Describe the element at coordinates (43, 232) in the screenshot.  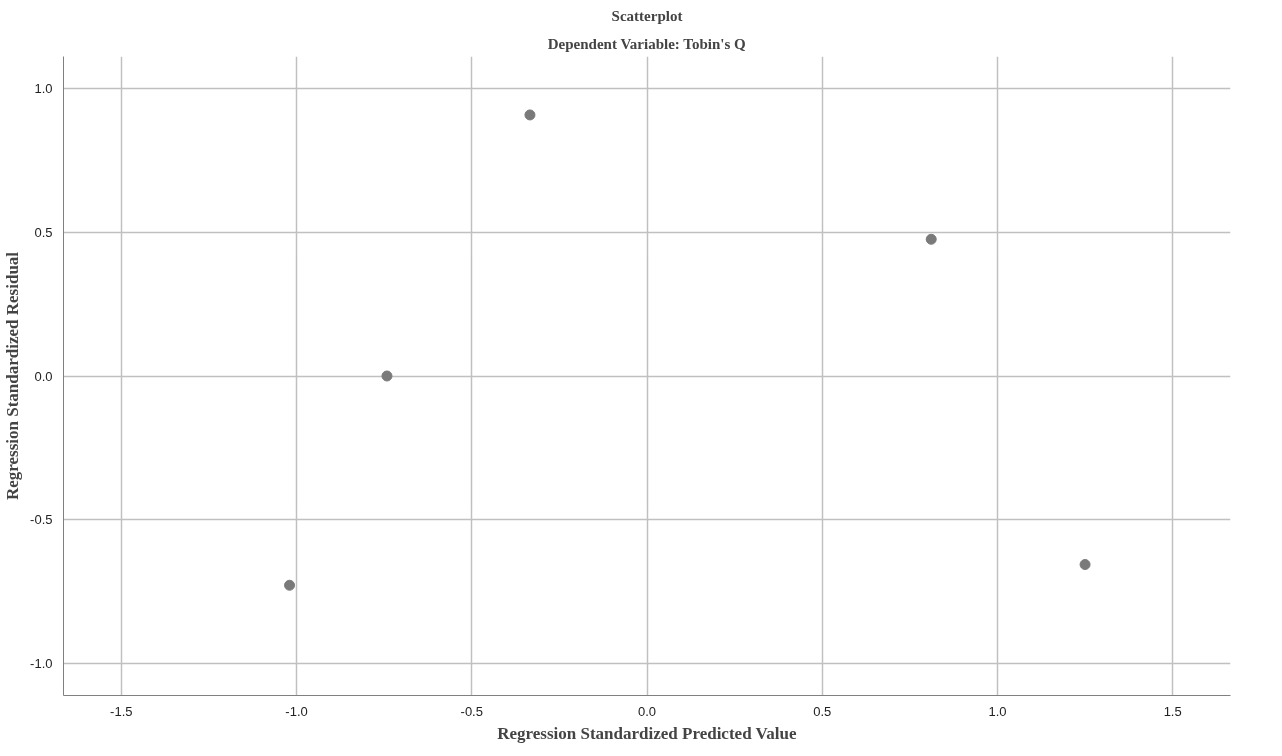
I see `y-tick-label: 0.5` at that location.